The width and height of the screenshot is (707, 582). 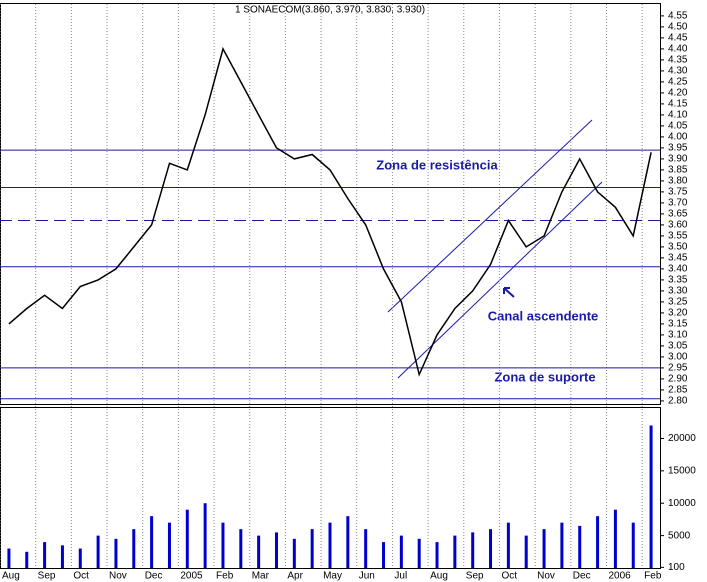 What do you see at coordinates (678, 71) in the screenshot?
I see `y-tick-label: 4.30` at bounding box center [678, 71].